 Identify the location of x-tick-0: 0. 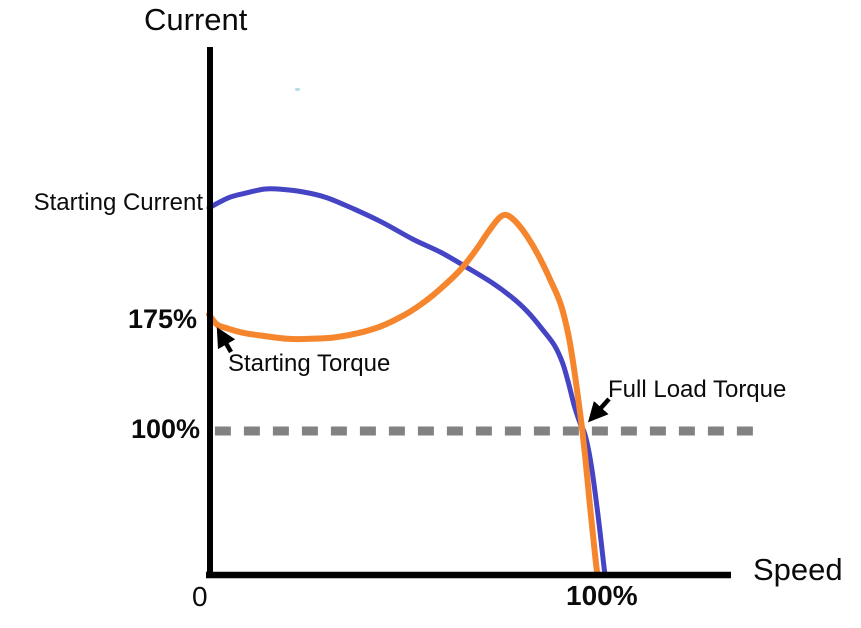
(200, 596).